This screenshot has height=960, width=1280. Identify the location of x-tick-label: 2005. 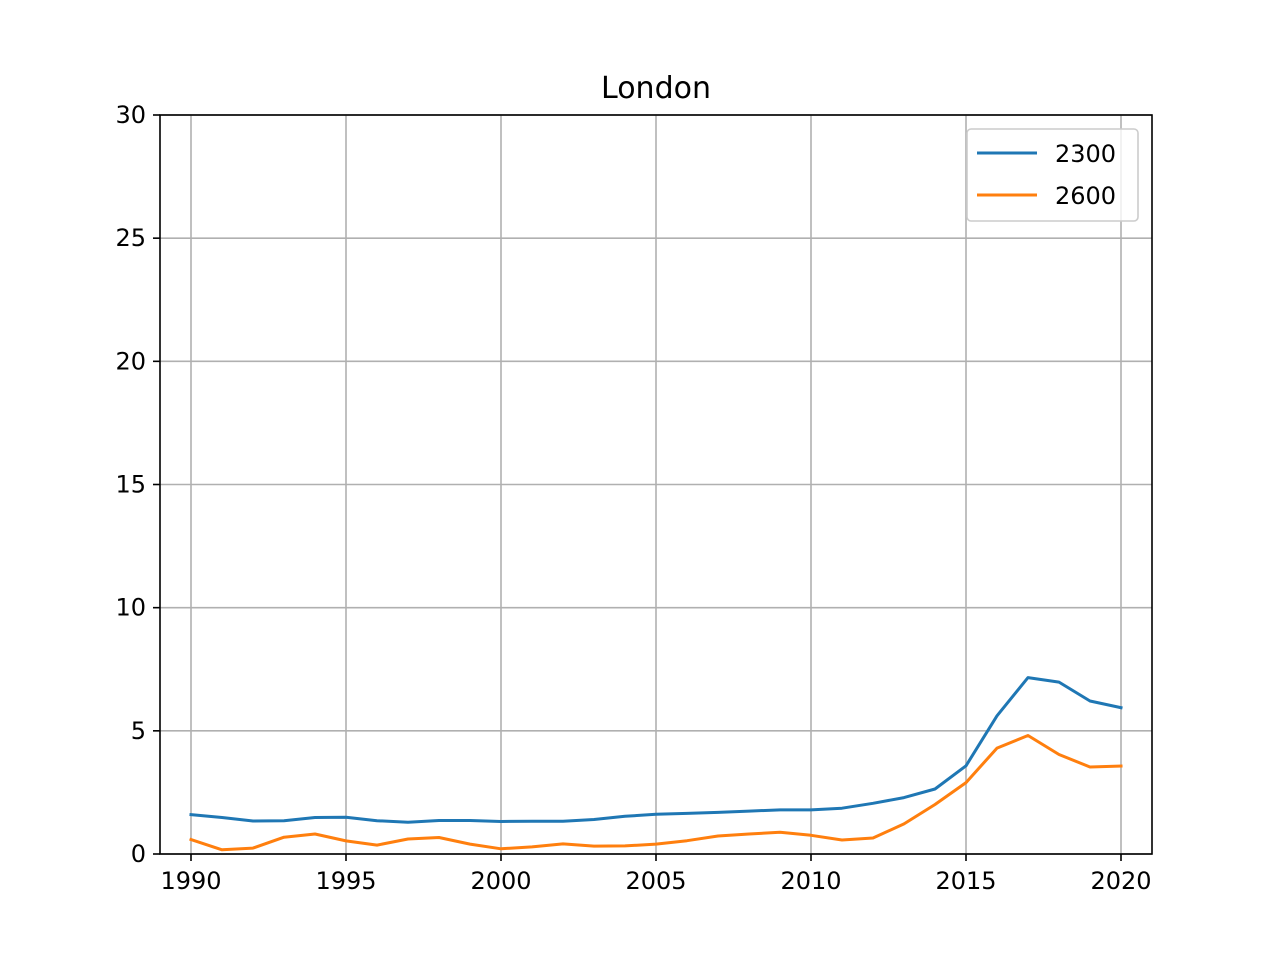
(655, 881).